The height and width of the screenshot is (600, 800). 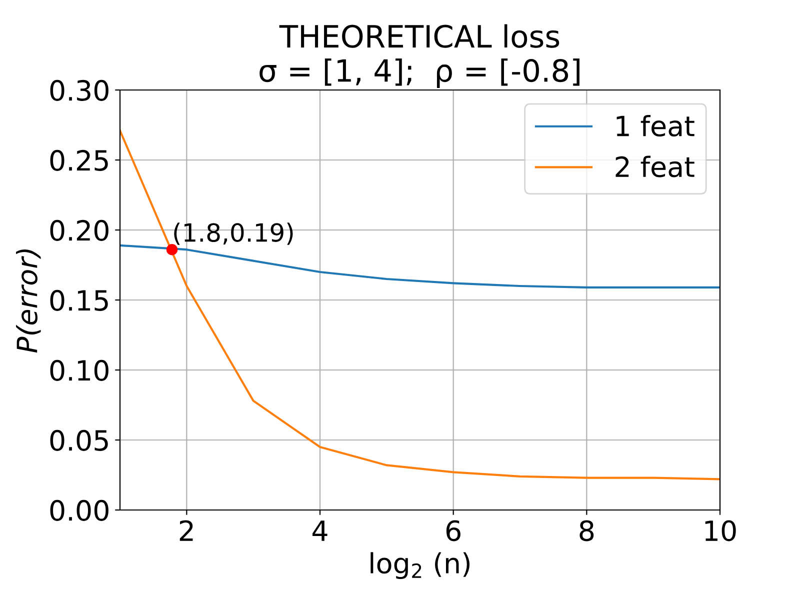 What do you see at coordinates (79, 230) in the screenshot?
I see `y-tick-label: 0.20` at bounding box center [79, 230].